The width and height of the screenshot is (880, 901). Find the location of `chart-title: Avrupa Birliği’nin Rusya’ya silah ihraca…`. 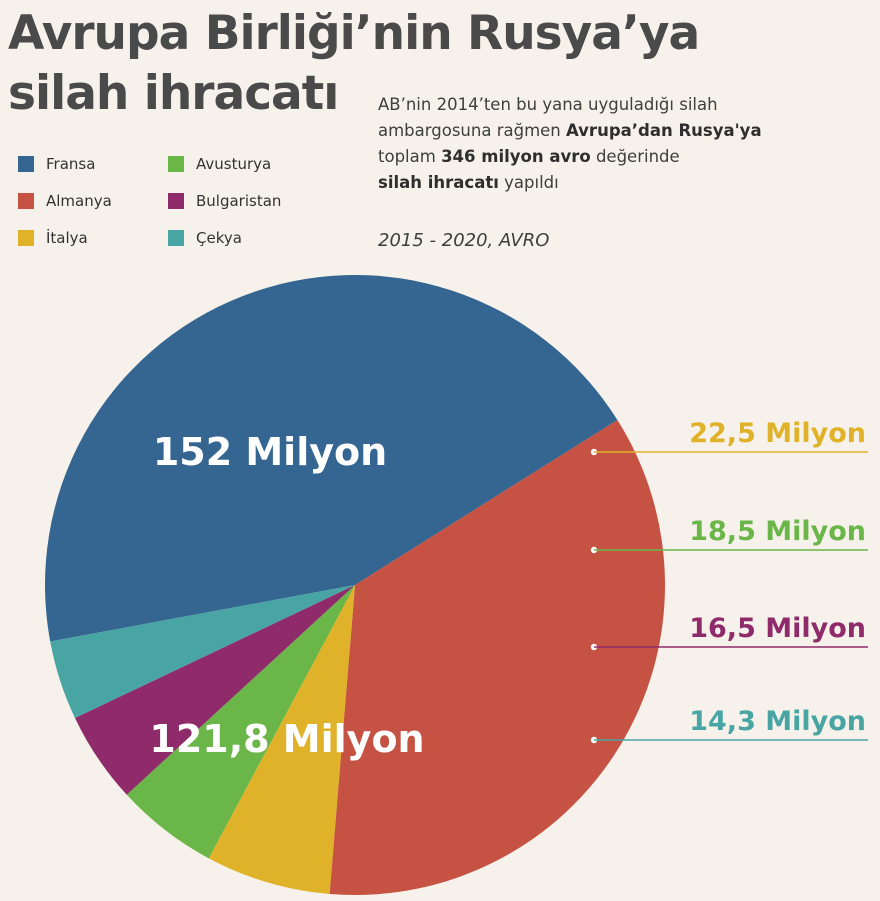

chart-title: Avrupa Birliği’nin Rusya’ya silah ihraca… is located at coordinates (354, 64).